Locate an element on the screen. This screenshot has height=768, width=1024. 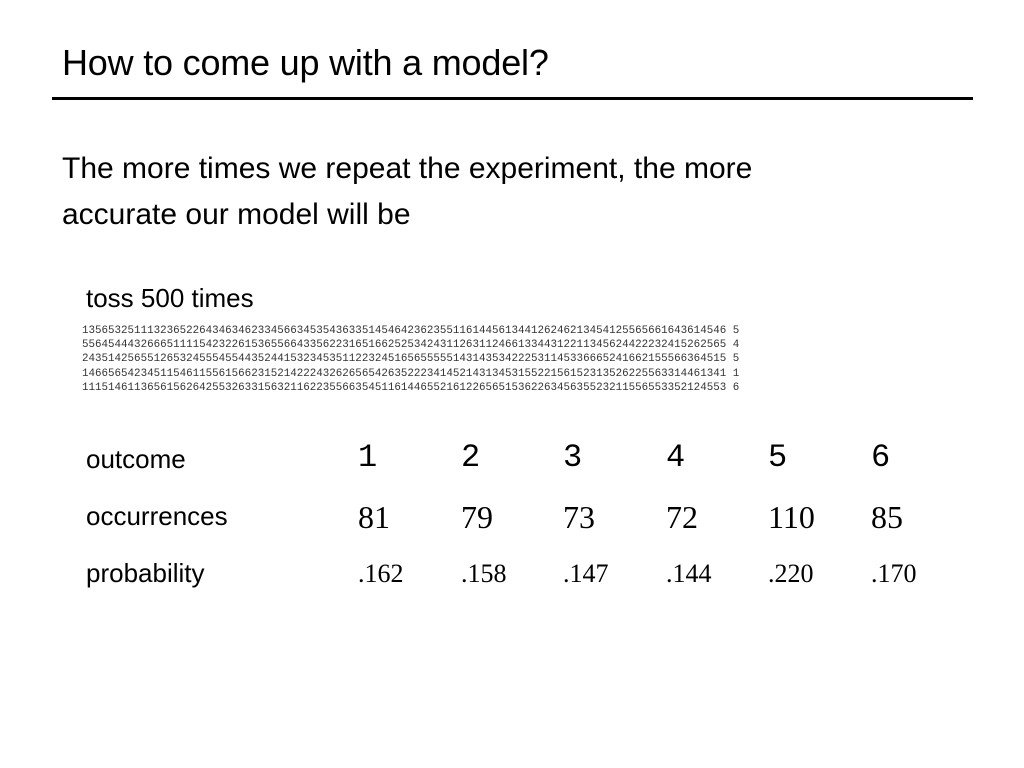
probability-row-label: probability is located at coordinates (145, 573).